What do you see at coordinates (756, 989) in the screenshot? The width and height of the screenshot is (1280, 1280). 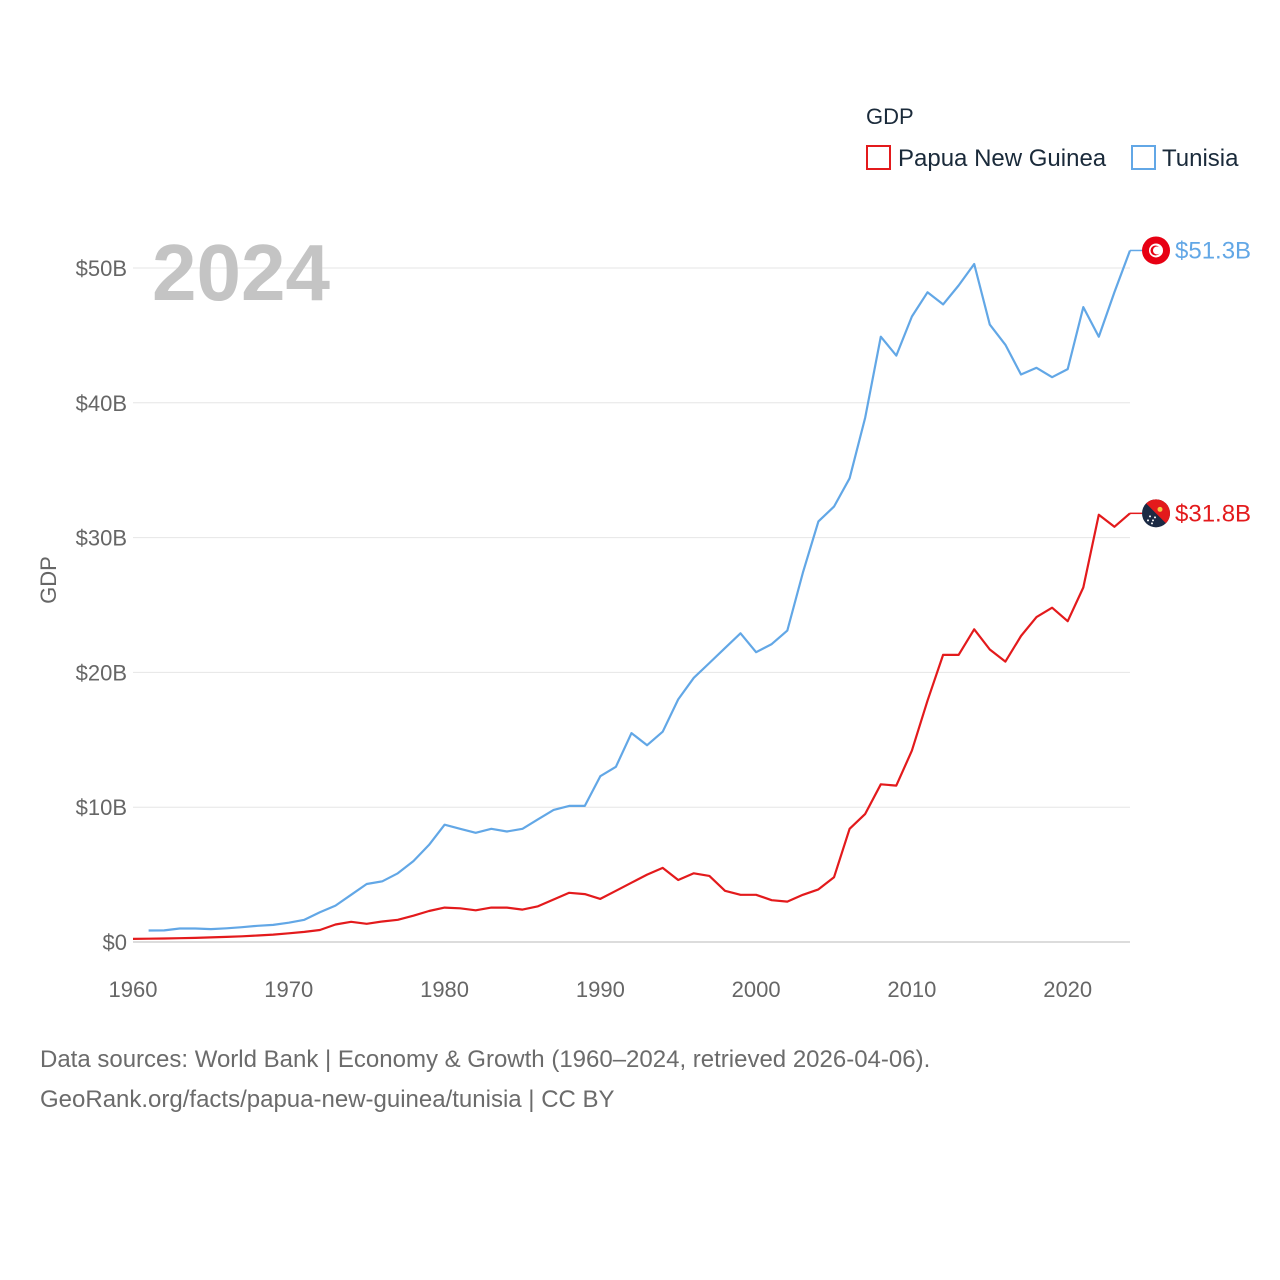 I see `x-tick-label: 2000` at bounding box center [756, 989].